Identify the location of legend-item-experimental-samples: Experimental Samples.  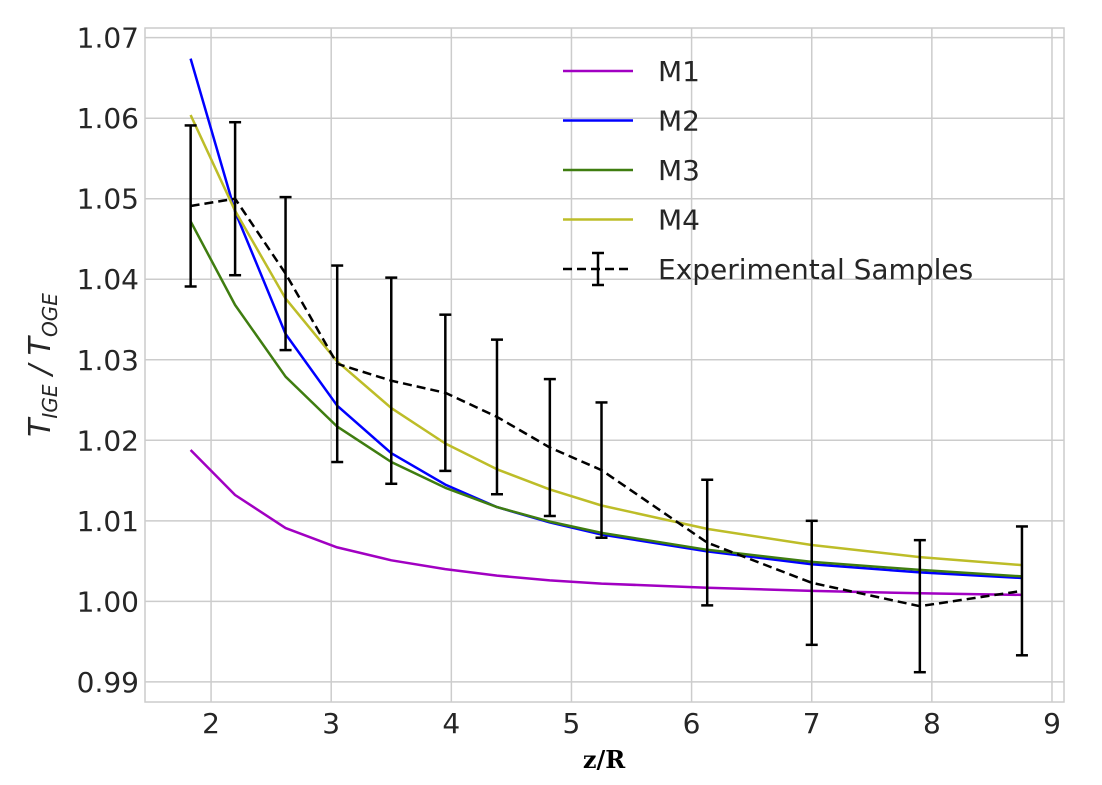
(768, 269).